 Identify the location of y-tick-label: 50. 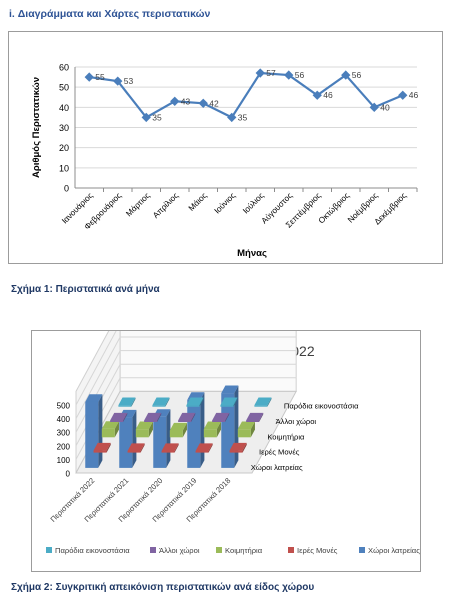
(64, 88).